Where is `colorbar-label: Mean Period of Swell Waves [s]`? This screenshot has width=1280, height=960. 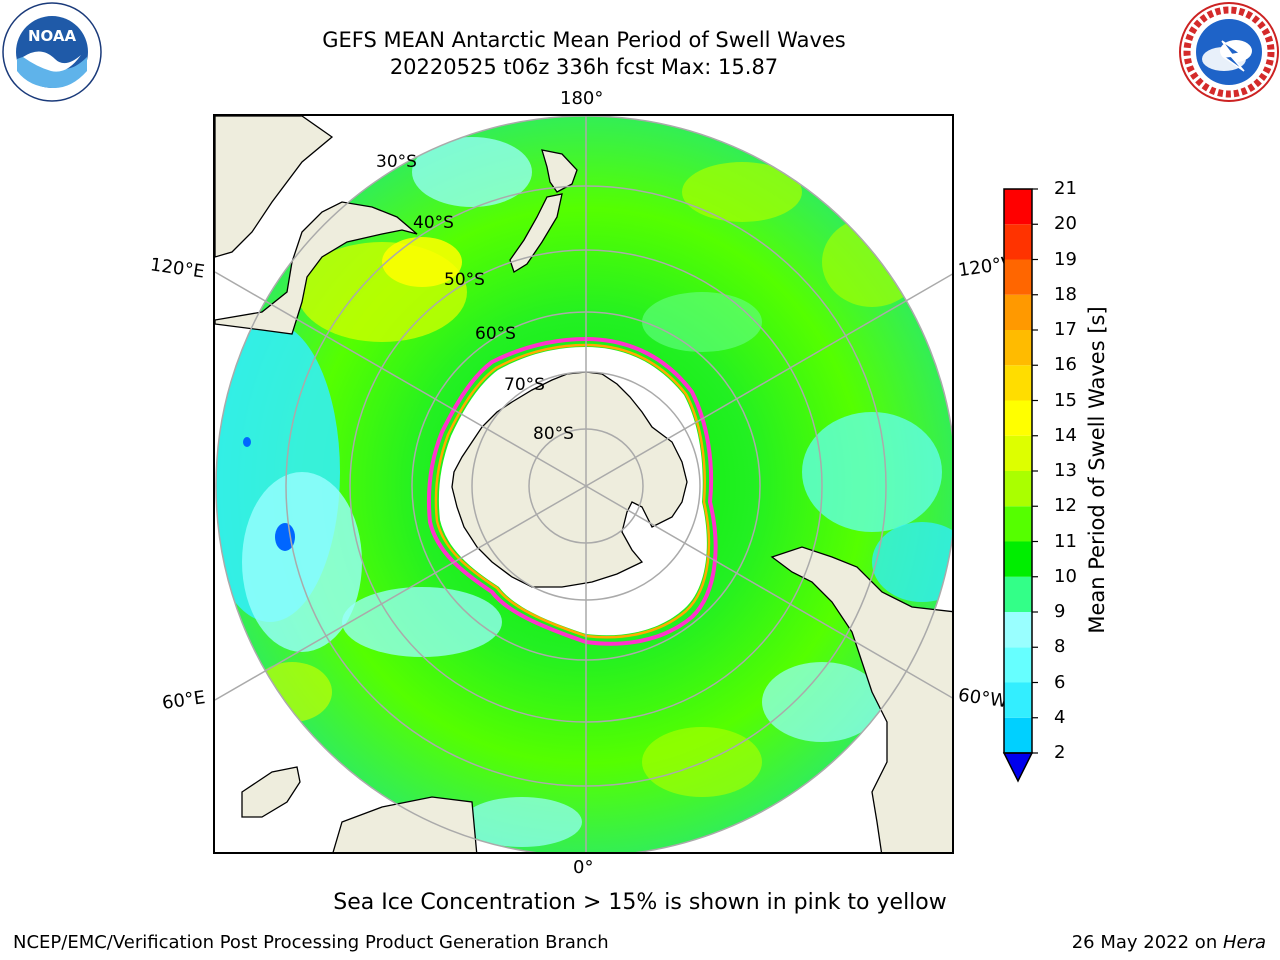
colorbar-label: Mean Period of Swell Waves [s] is located at coordinates (1097, 470).